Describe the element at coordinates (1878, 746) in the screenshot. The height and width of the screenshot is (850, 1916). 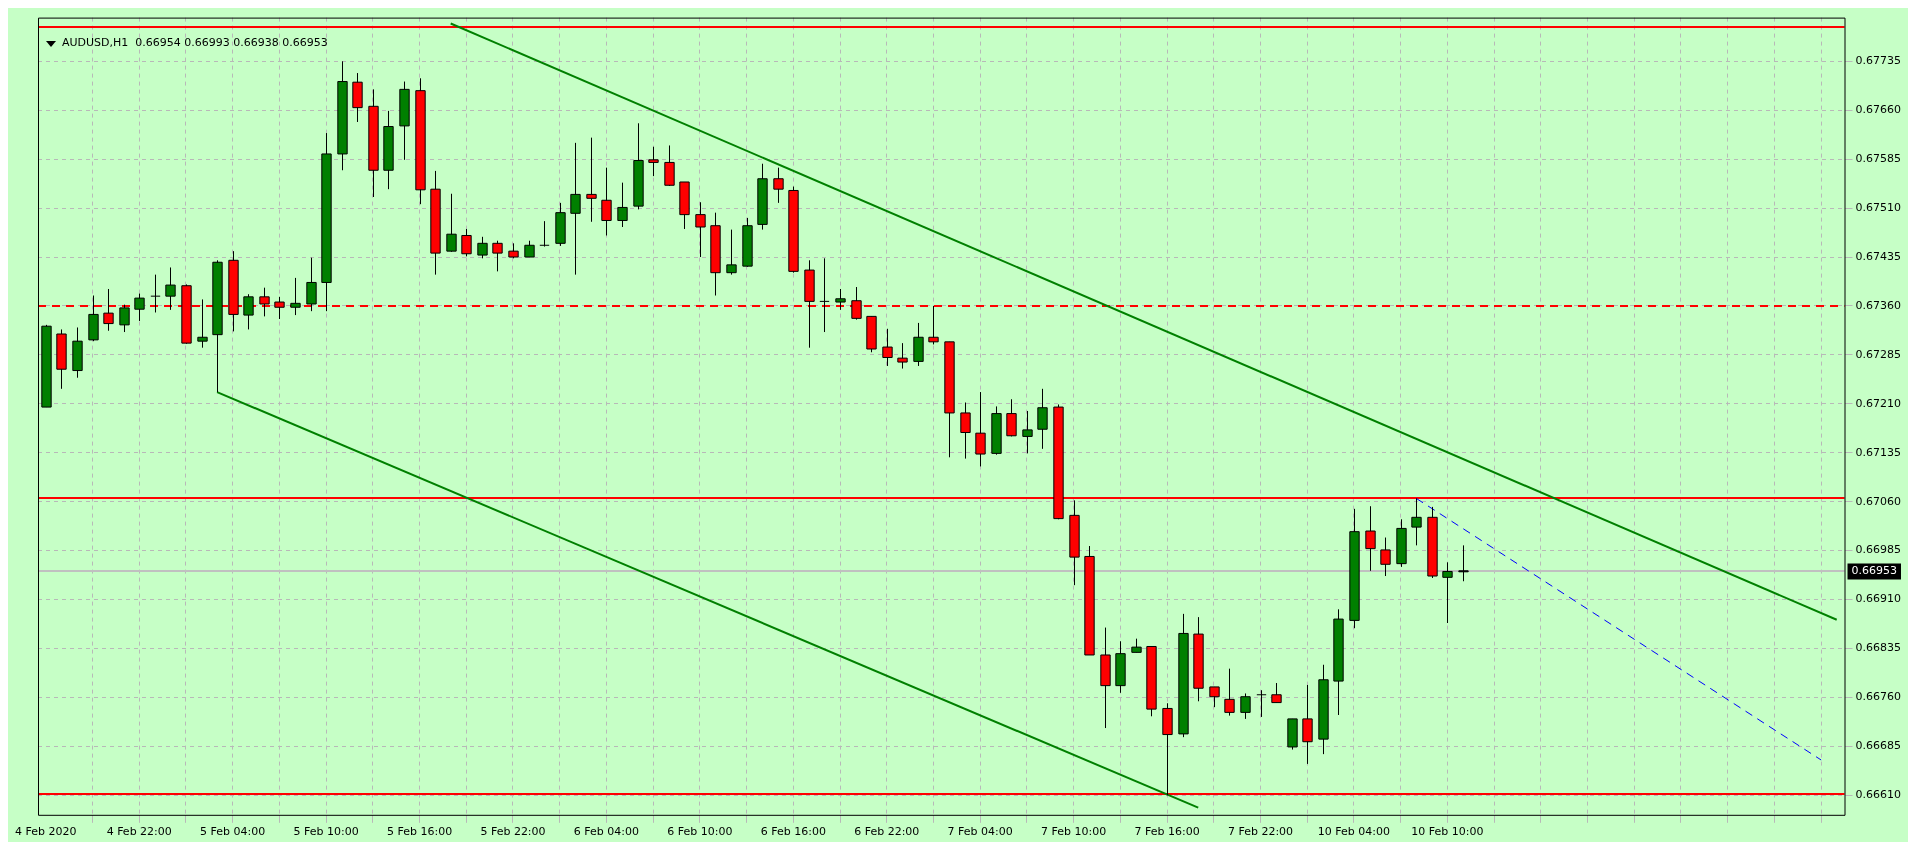
I see `y-tick-label: 0.66685` at that location.